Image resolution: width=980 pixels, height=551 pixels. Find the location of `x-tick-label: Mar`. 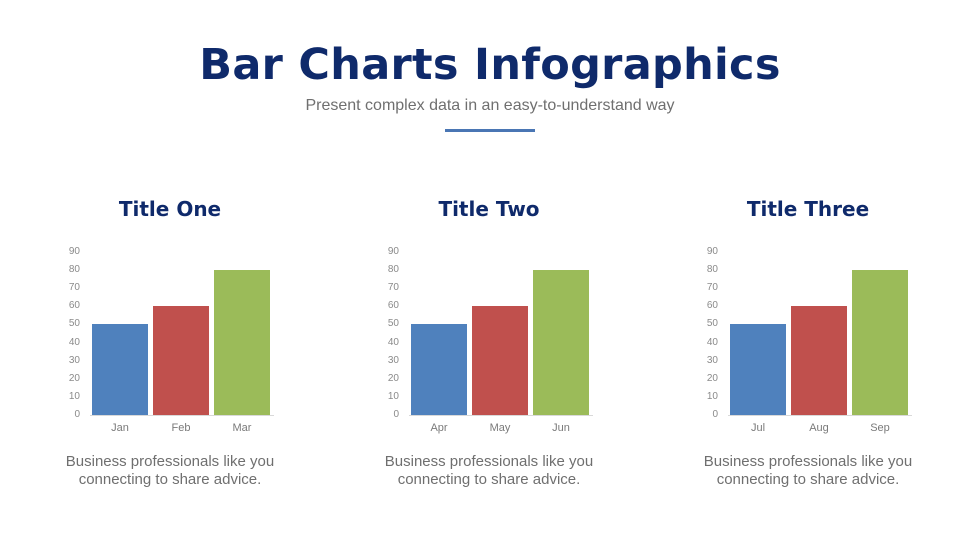

x-tick-label: Mar is located at coordinates (242, 428).